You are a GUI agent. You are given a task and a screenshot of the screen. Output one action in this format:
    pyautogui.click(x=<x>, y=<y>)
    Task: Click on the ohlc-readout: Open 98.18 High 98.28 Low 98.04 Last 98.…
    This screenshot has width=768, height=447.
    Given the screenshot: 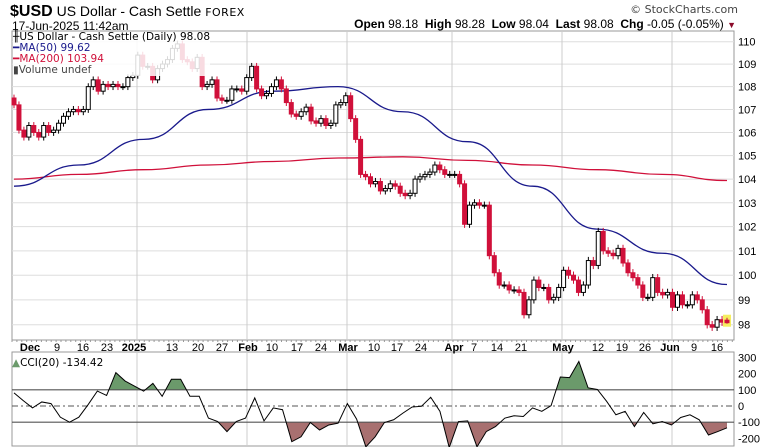 What is the action you would take?
    pyautogui.click(x=545, y=24)
    